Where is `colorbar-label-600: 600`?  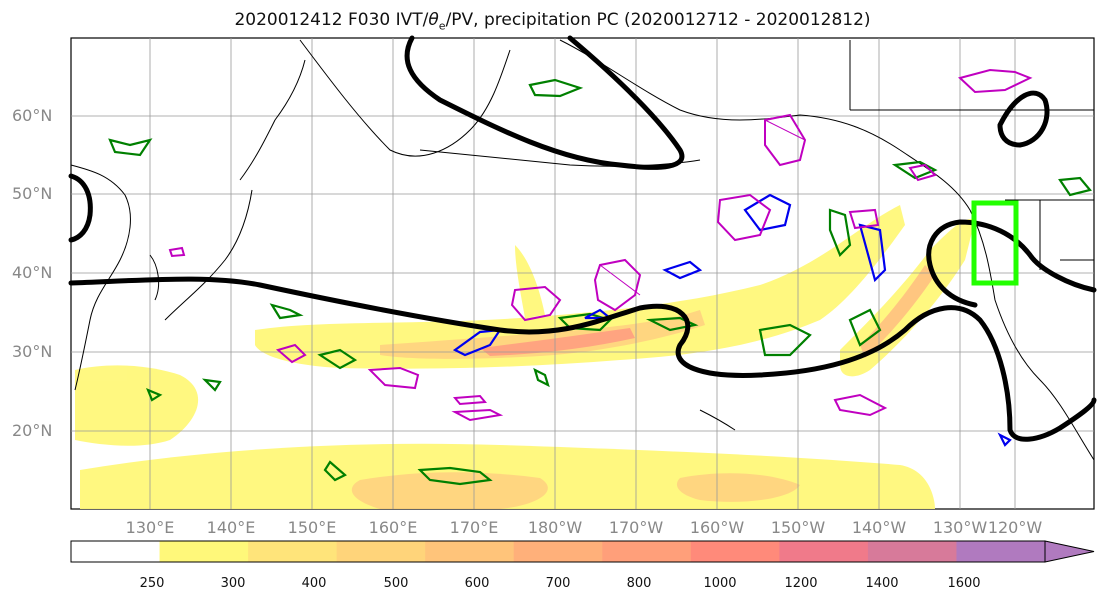 colorbar-label-600: 600 is located at coordinates (477, 583).